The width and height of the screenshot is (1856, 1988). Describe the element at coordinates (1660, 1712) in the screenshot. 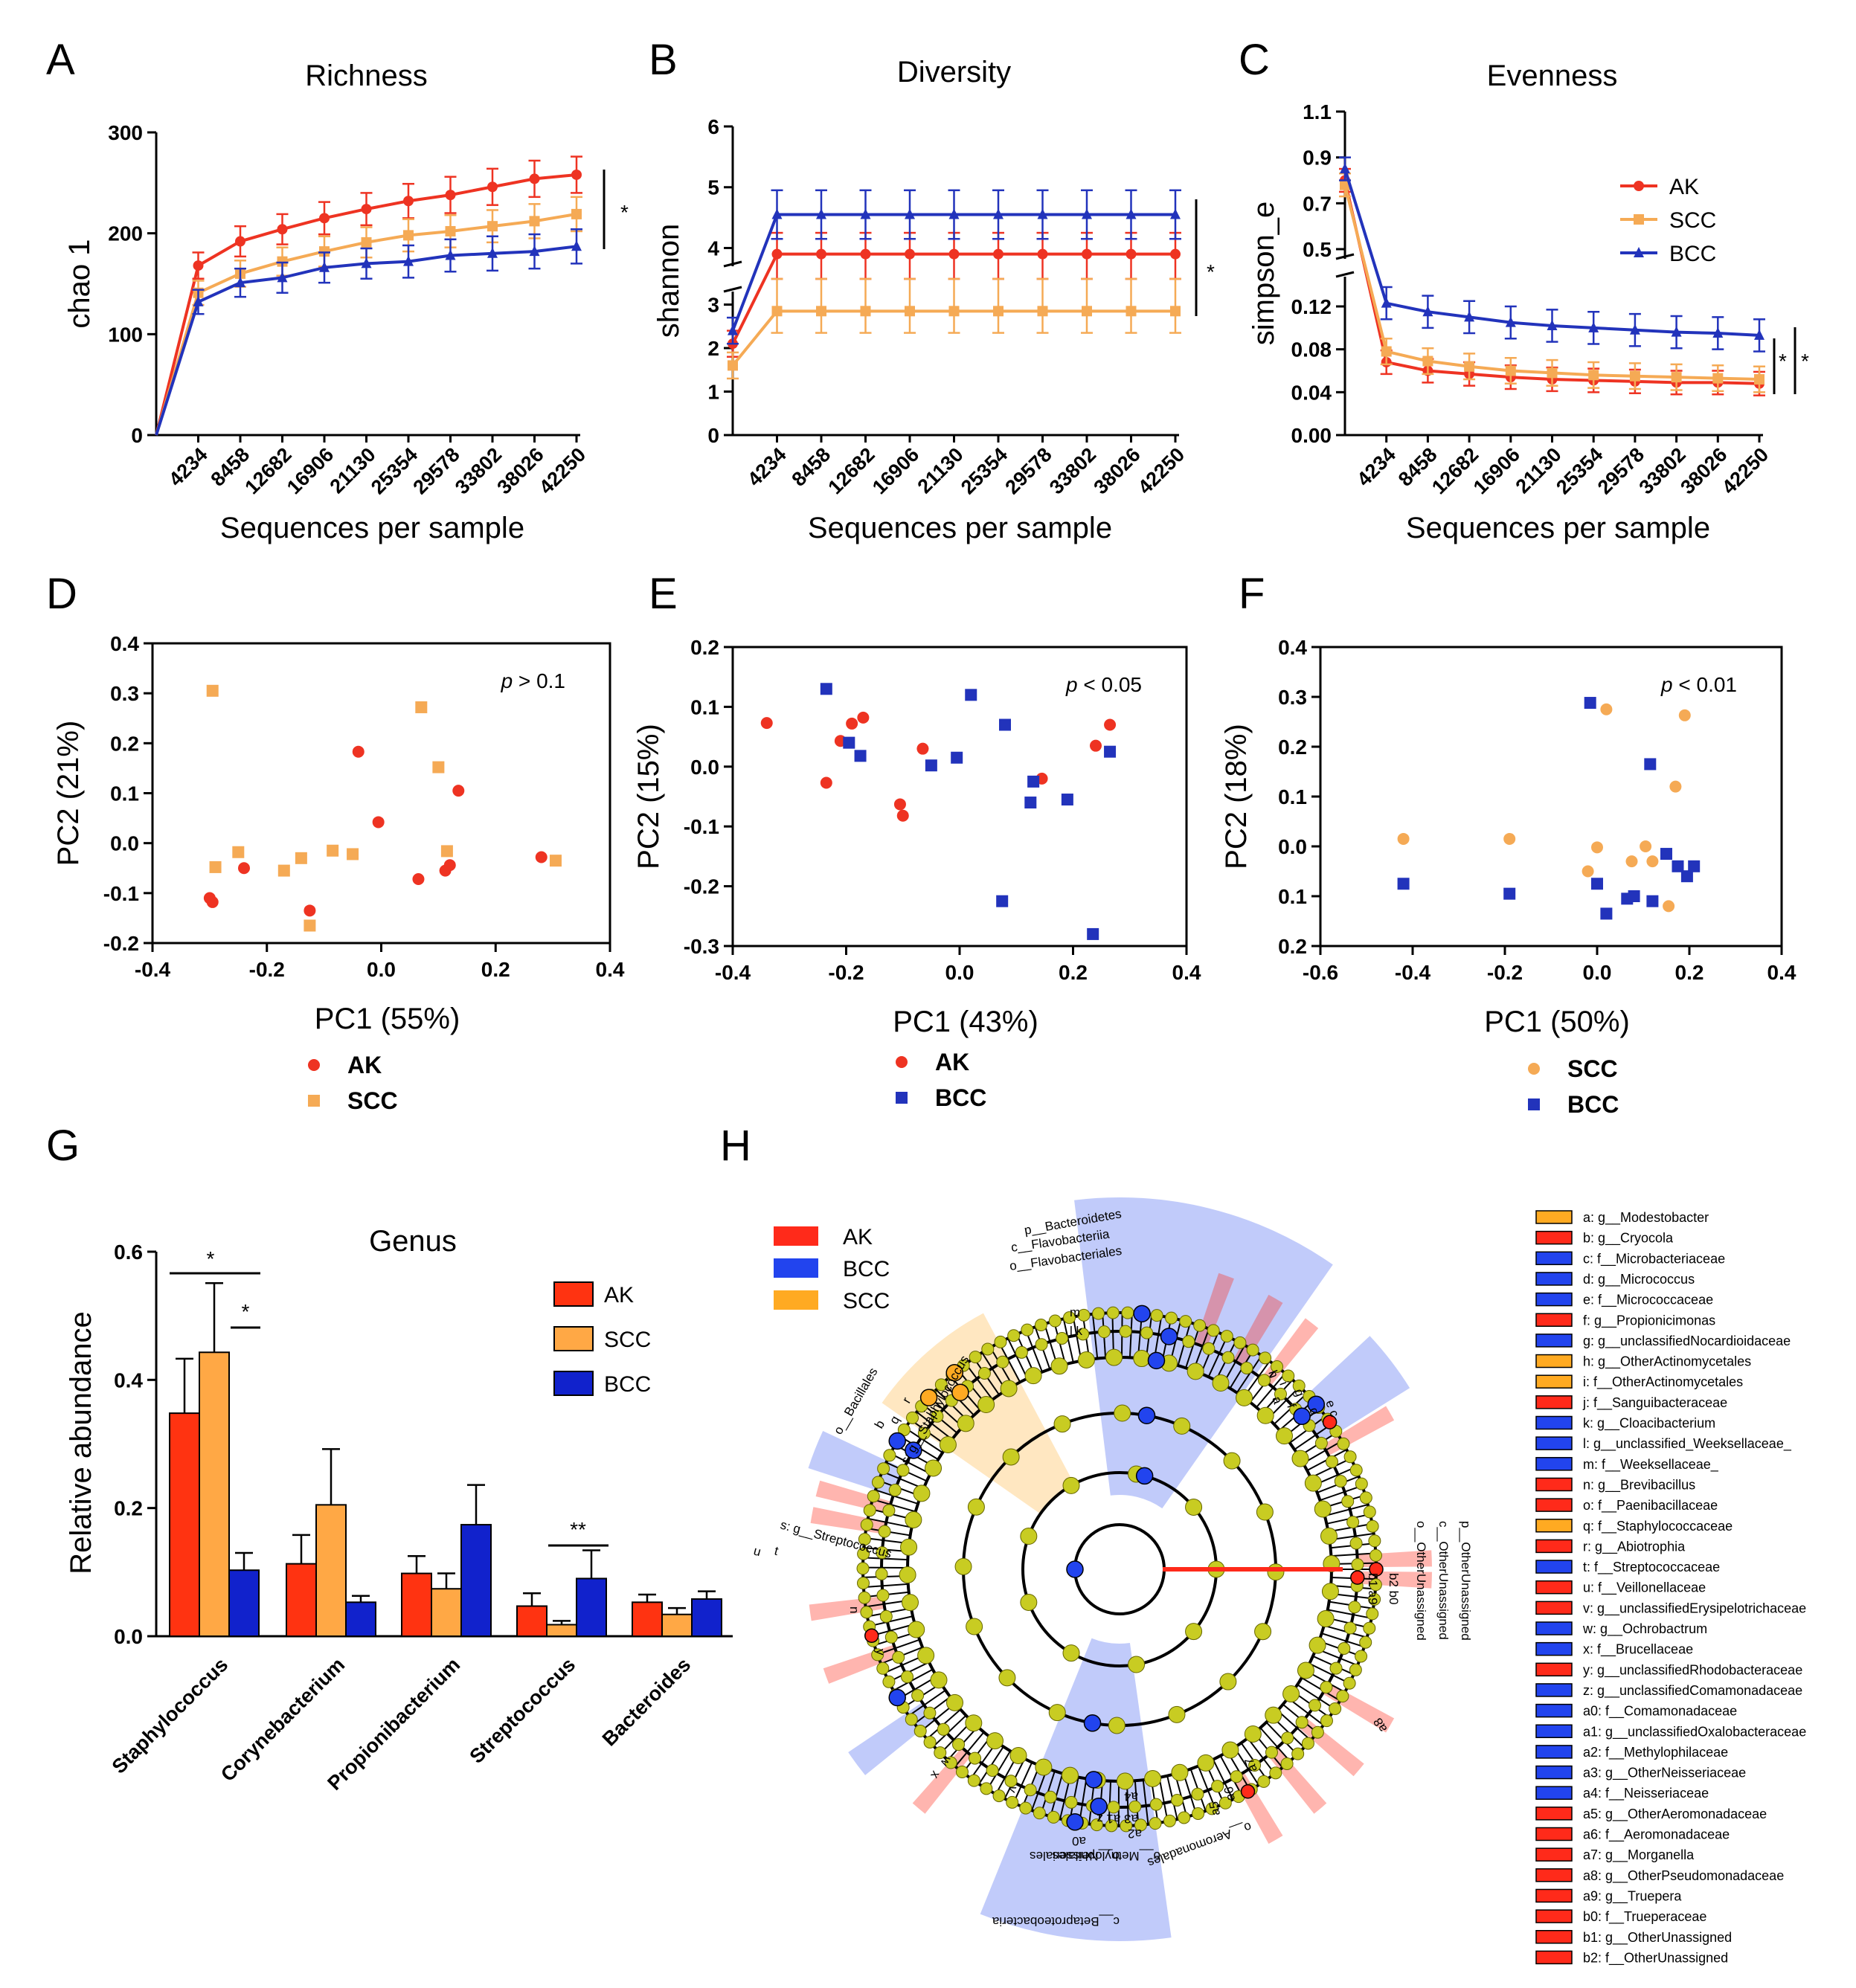

I see `key-label: a0: f__Comamonadaceae` at that location.